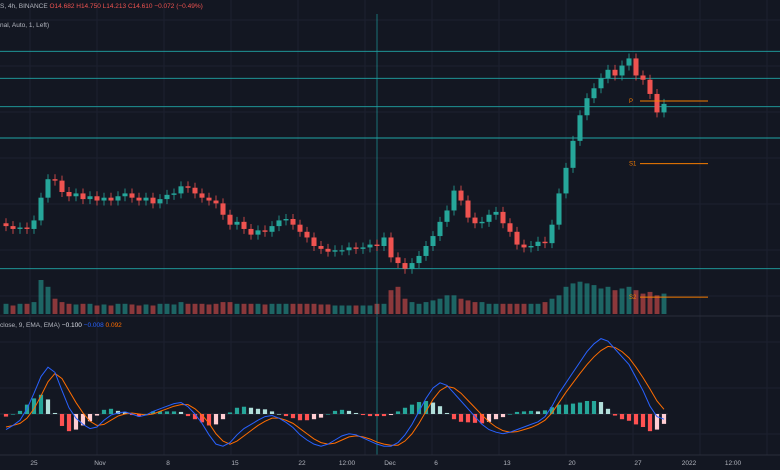 The image size is (780, 470). Describe the element at coordinates (25, 25) in the screenshot. I see `indicator-params: nal, Auto, 1, Left)` at that location.